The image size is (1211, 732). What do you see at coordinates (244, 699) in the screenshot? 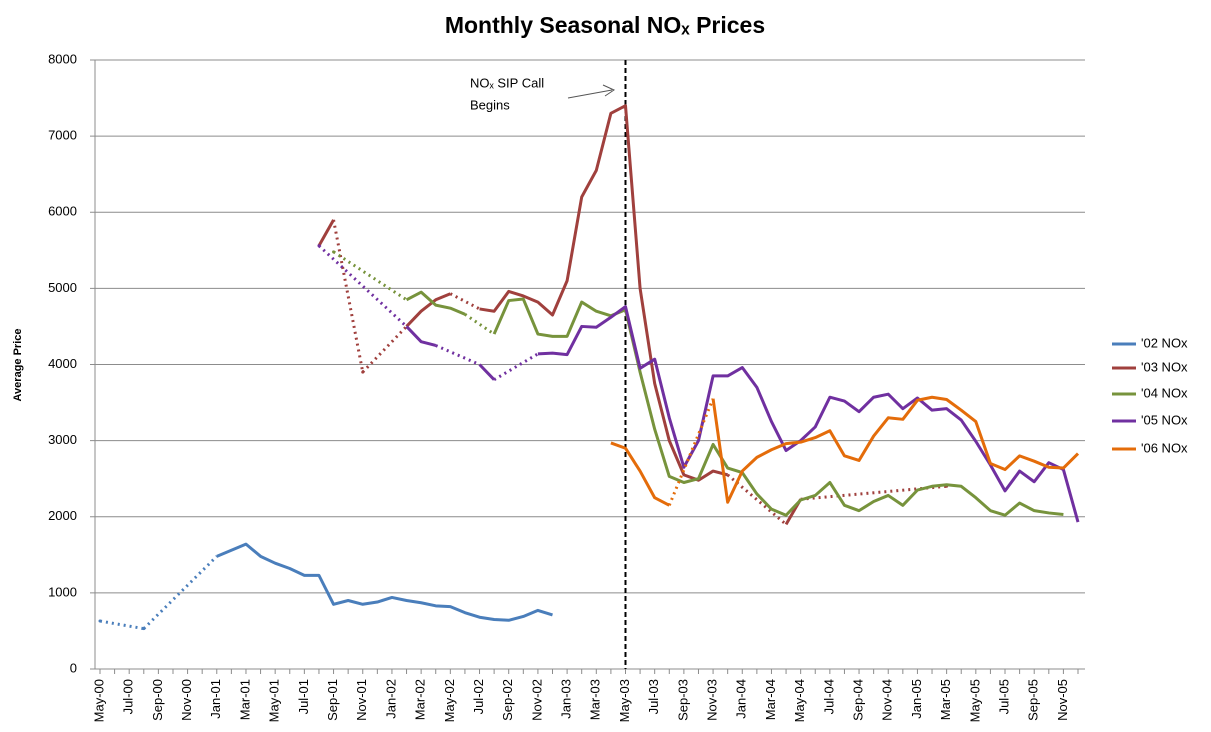
I see `x-tick-label: Mar-01` at bounding box center [244, 699].